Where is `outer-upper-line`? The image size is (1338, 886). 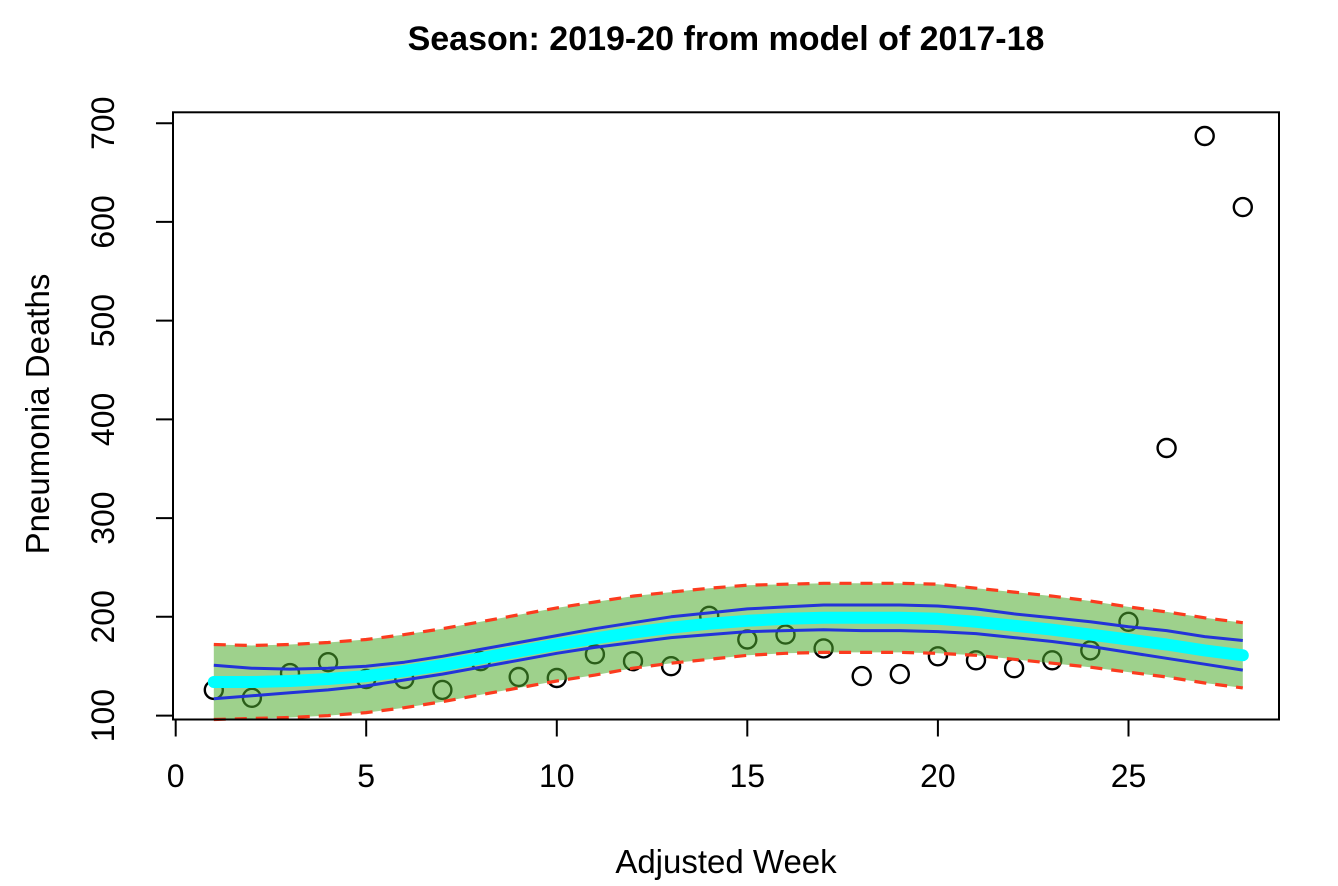
outer-upper-line is located at coordinates (728, 614).